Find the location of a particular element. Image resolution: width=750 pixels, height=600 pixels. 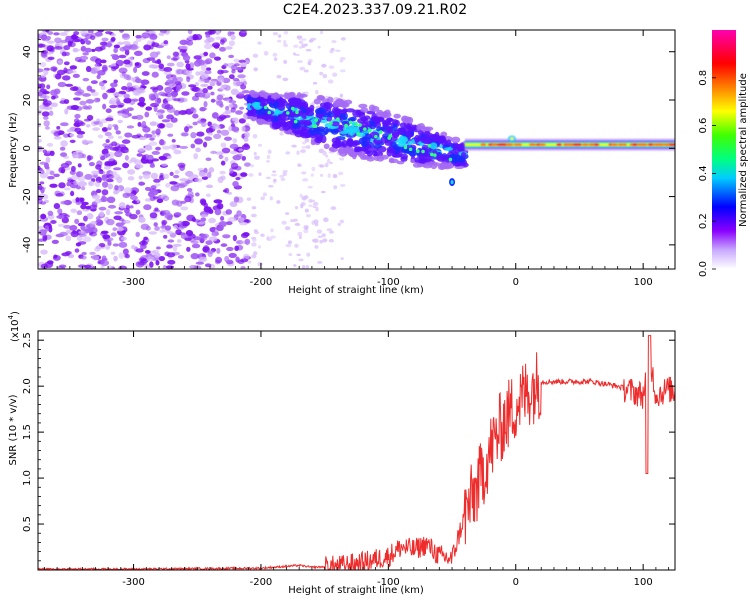

y-tick-label: 0 is located at coordinates (27, 148).